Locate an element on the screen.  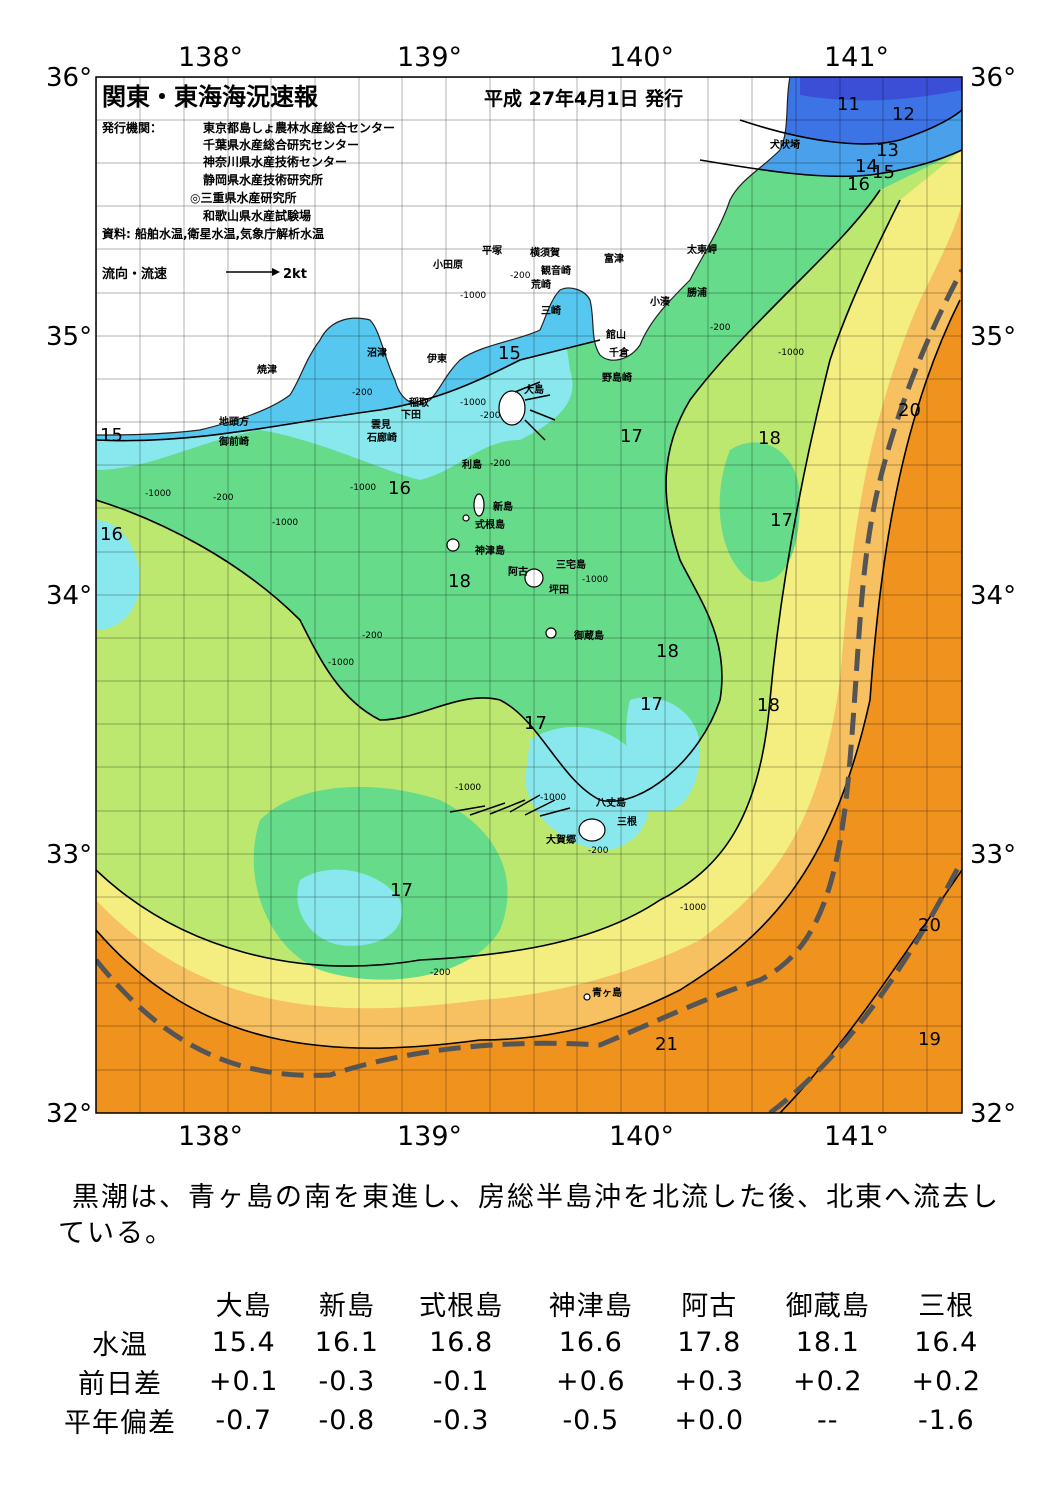
lat-ticks-left: 36° 35° 34° 33° 32° is located at coordinates (69, 596).